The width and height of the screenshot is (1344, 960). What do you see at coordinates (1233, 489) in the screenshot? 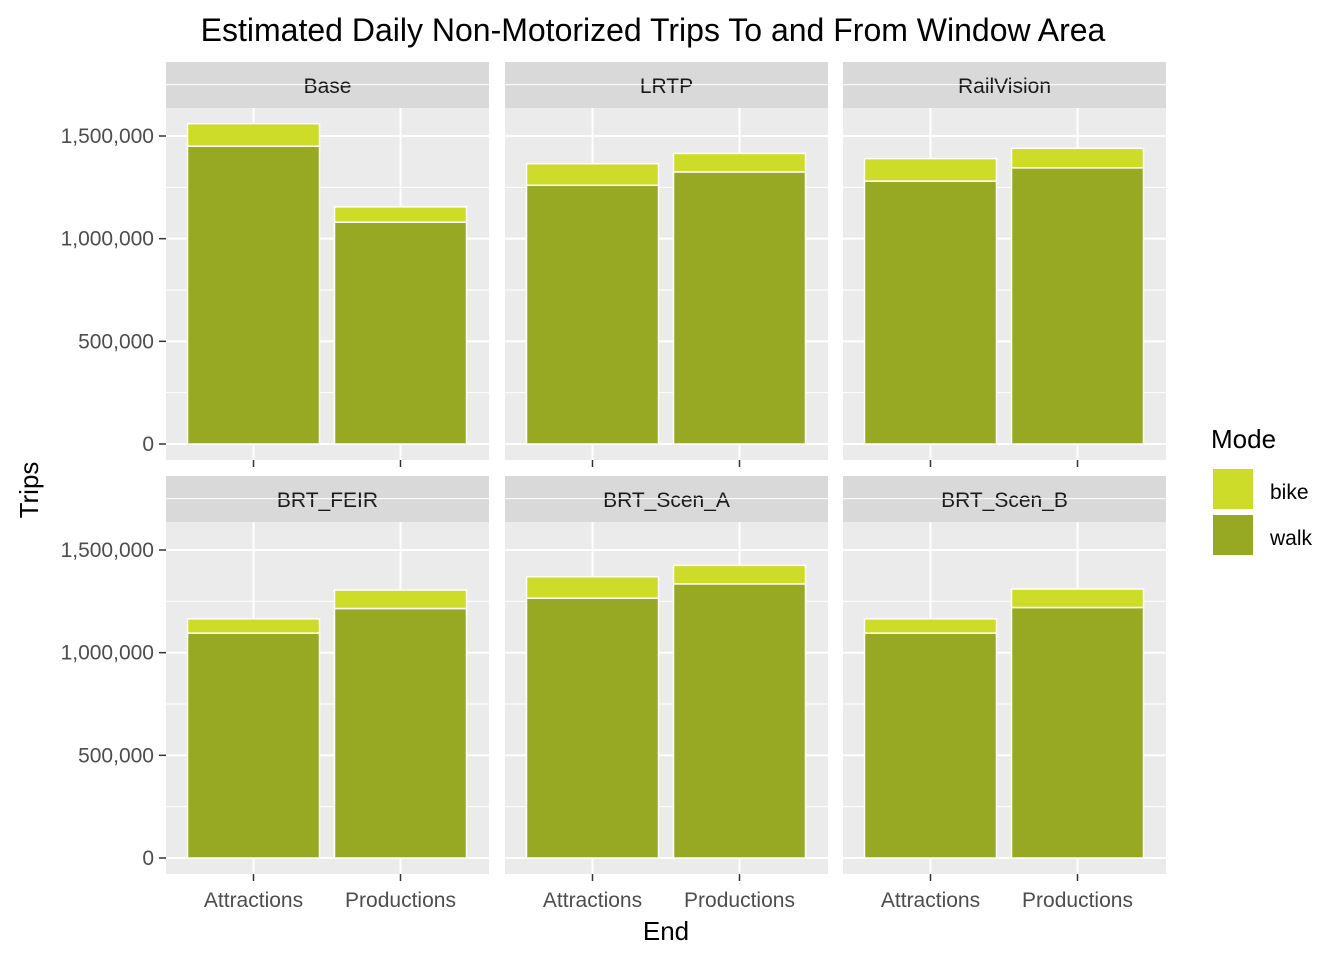
I see `legend-key-bike` at bounding box center [1233, 489].